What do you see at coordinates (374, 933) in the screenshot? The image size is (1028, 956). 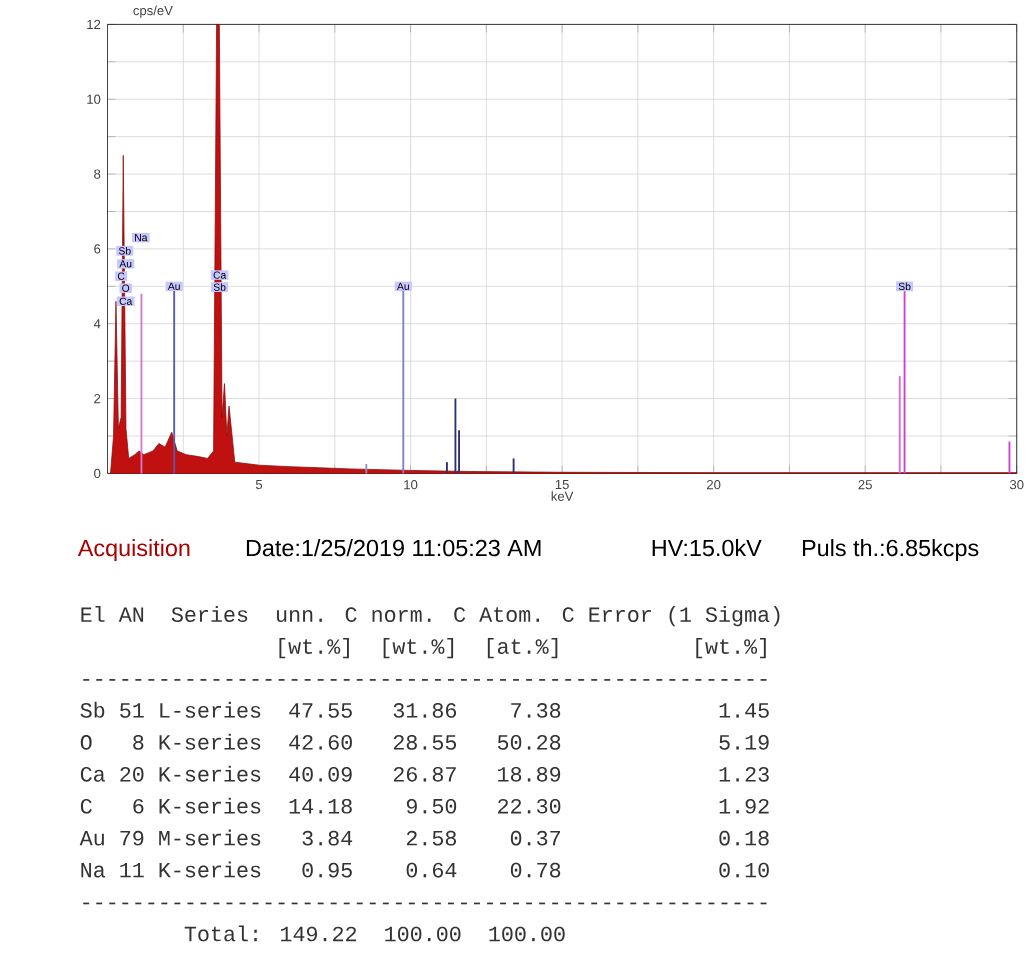 I see `text: Total: 149.22 100.00 100.00` at bounding box center [374, 933].